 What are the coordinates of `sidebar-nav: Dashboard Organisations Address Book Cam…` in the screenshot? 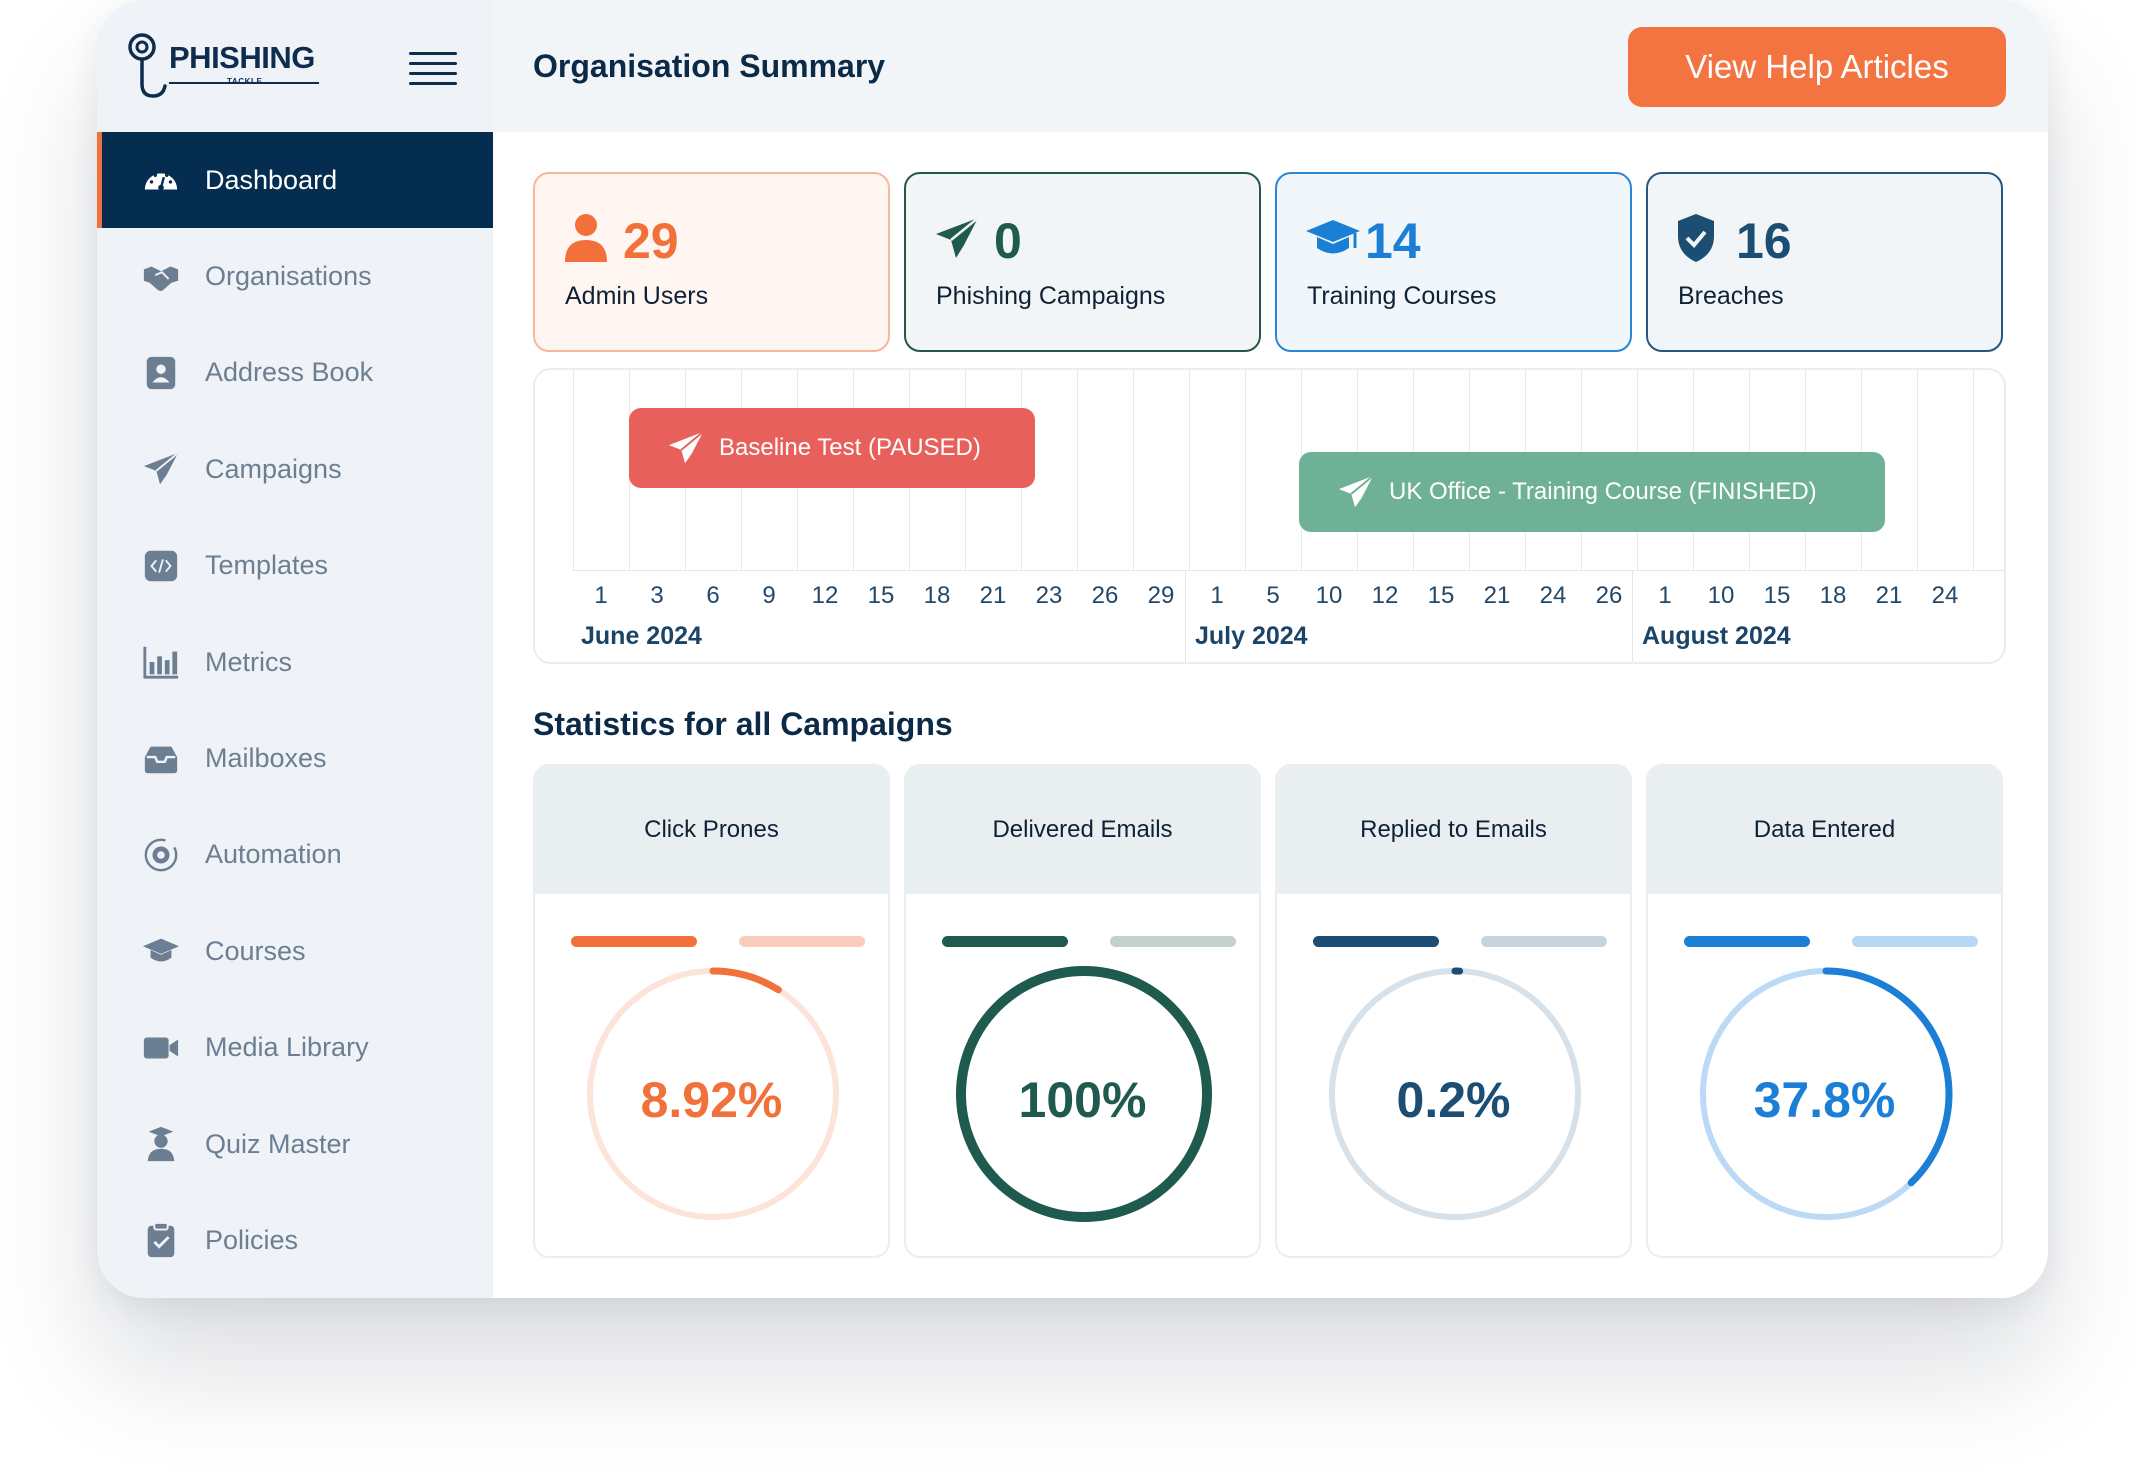 It's located at (295, 710).